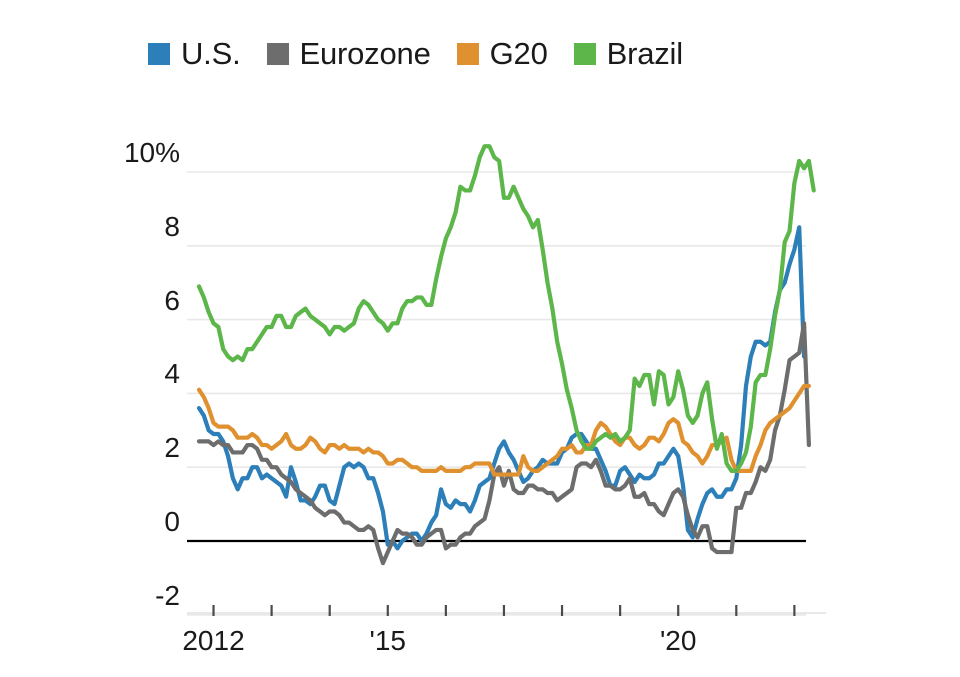 The height and width of the screenshot is (677, 960). Describe the element at coordinates (388, 640) in the screenshot. I see `x-axis-tick-label: '15` at that location.